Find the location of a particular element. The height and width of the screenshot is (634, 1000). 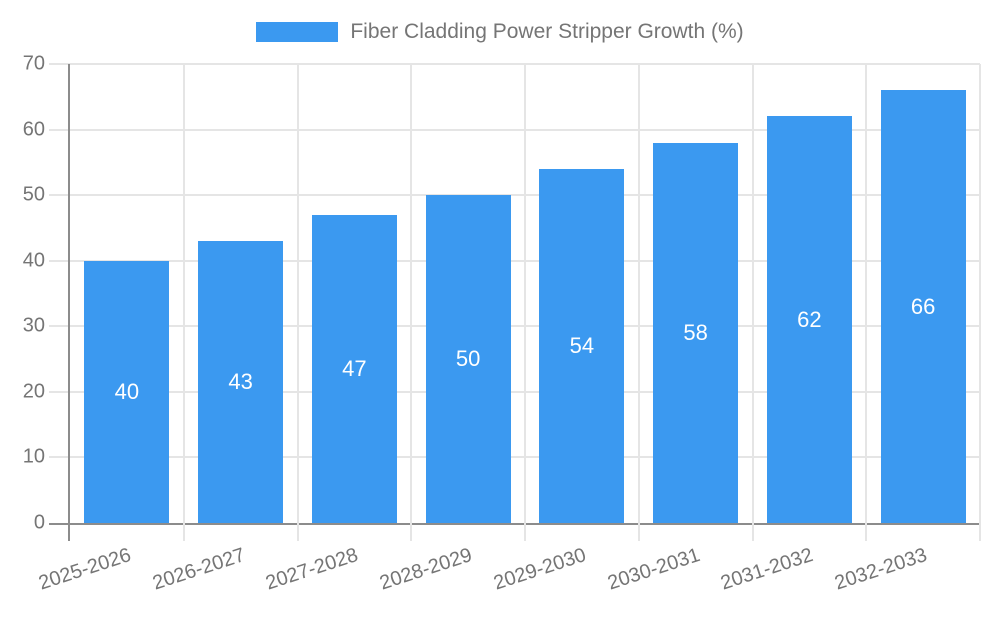

x-axis-tick-label: 2032-2033 is located at coordinates (881, 569).